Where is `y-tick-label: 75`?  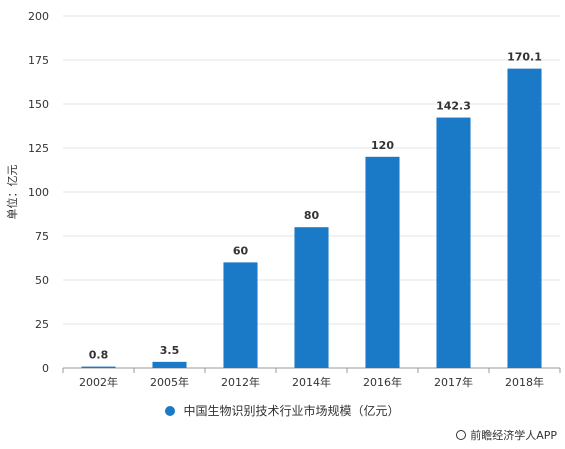 y-tick-label: 75 is located at coordinates (42, 236).